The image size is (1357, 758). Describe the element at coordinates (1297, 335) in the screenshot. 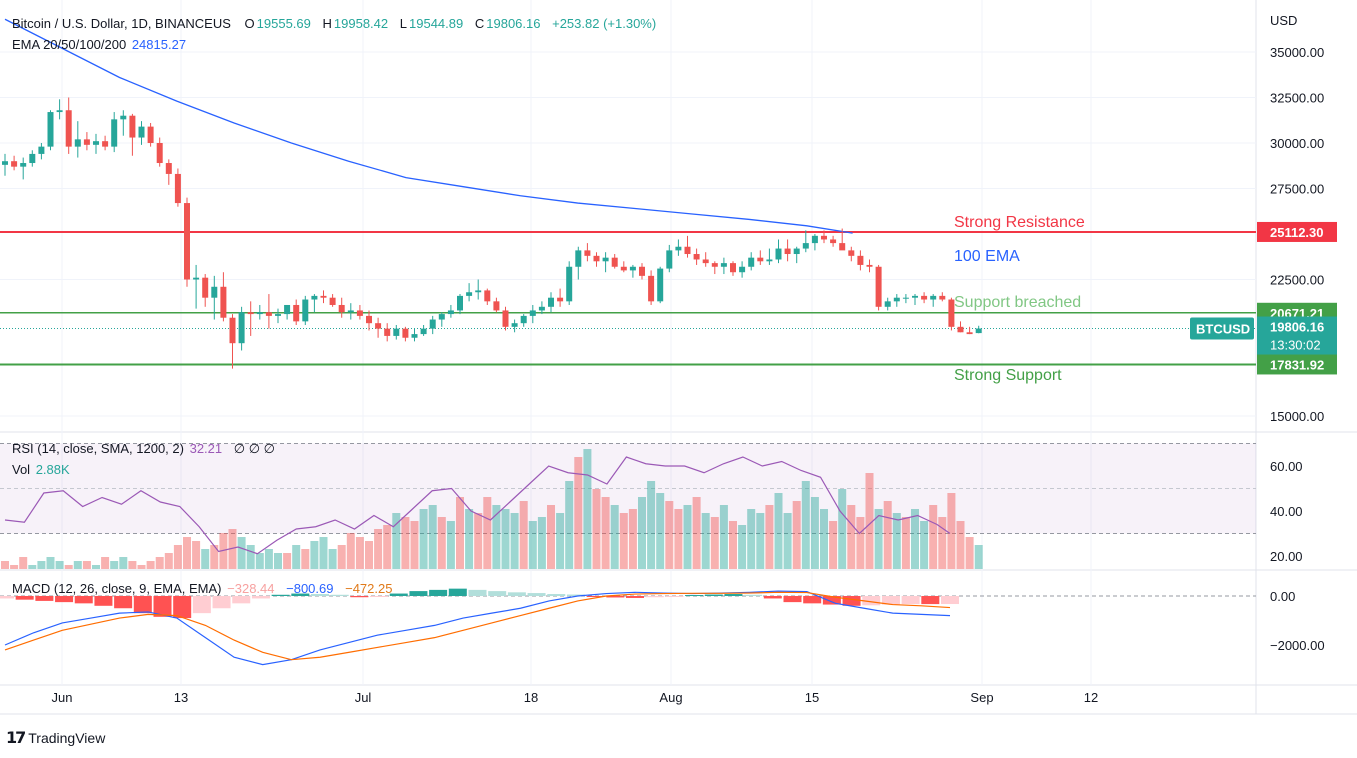

I see `current-price-tag-bg` at that location.